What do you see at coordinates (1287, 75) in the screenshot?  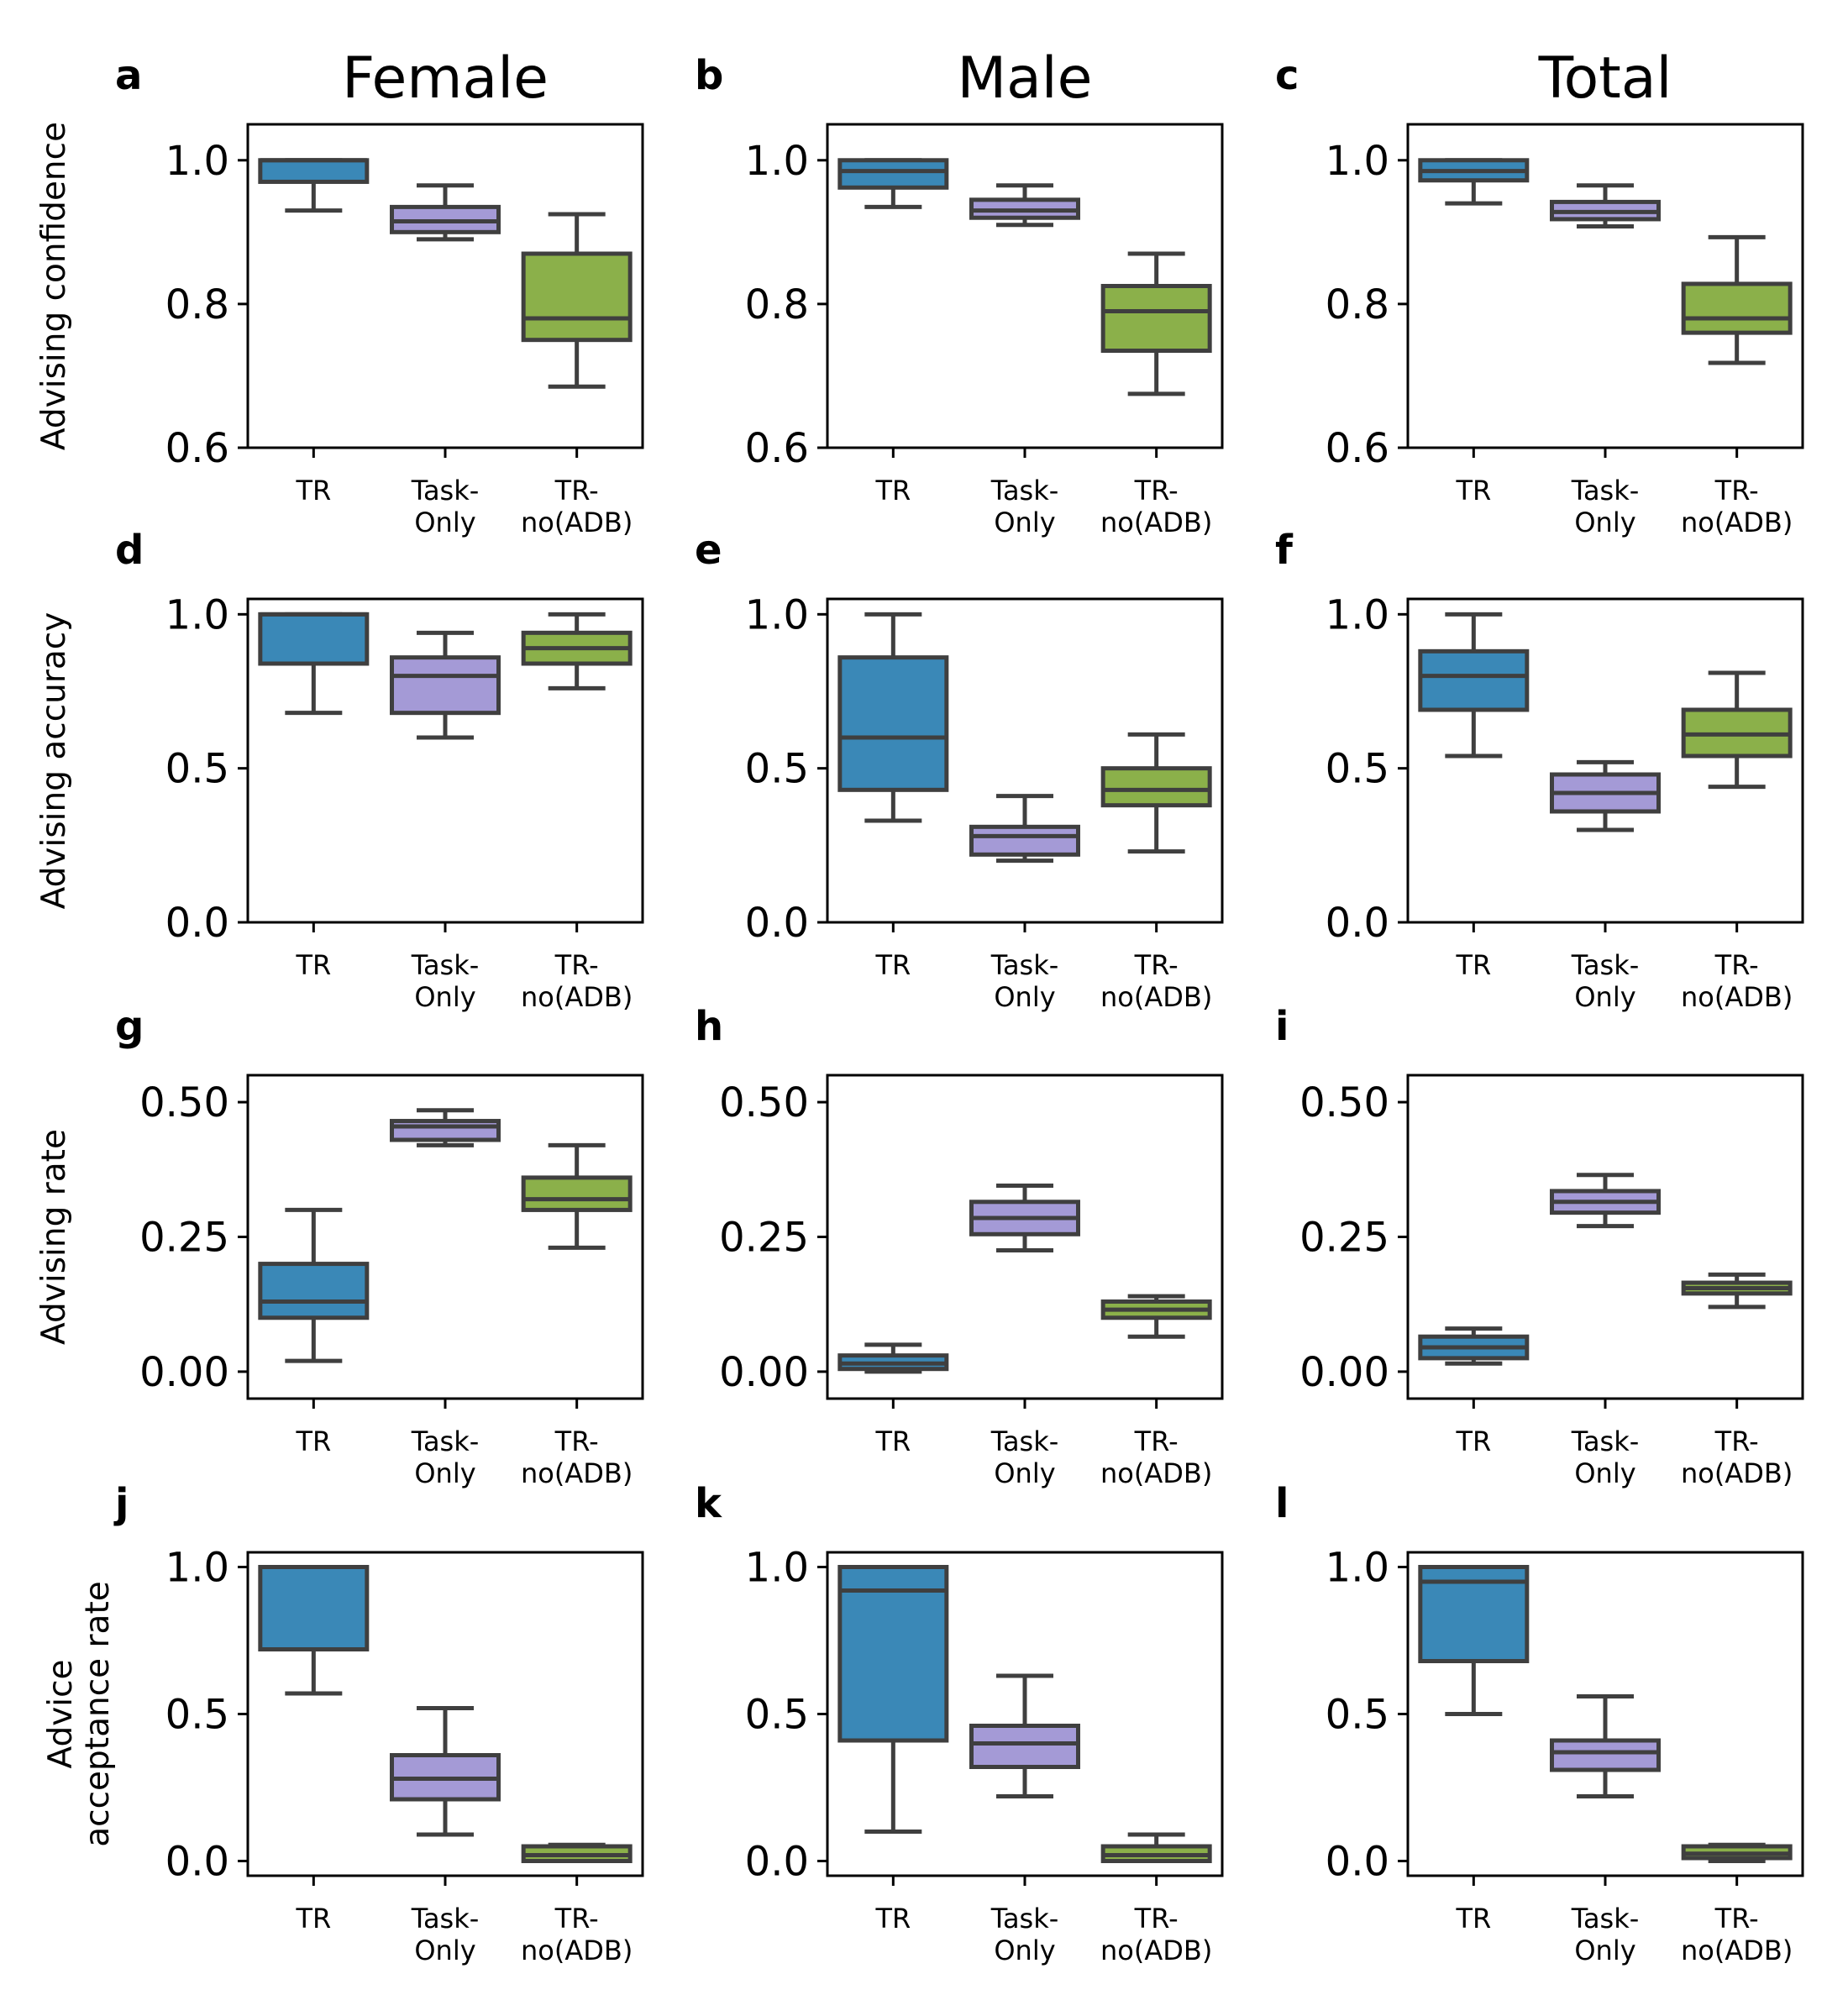 I see `panel-letter: c` at bounding box center [1287, 75].